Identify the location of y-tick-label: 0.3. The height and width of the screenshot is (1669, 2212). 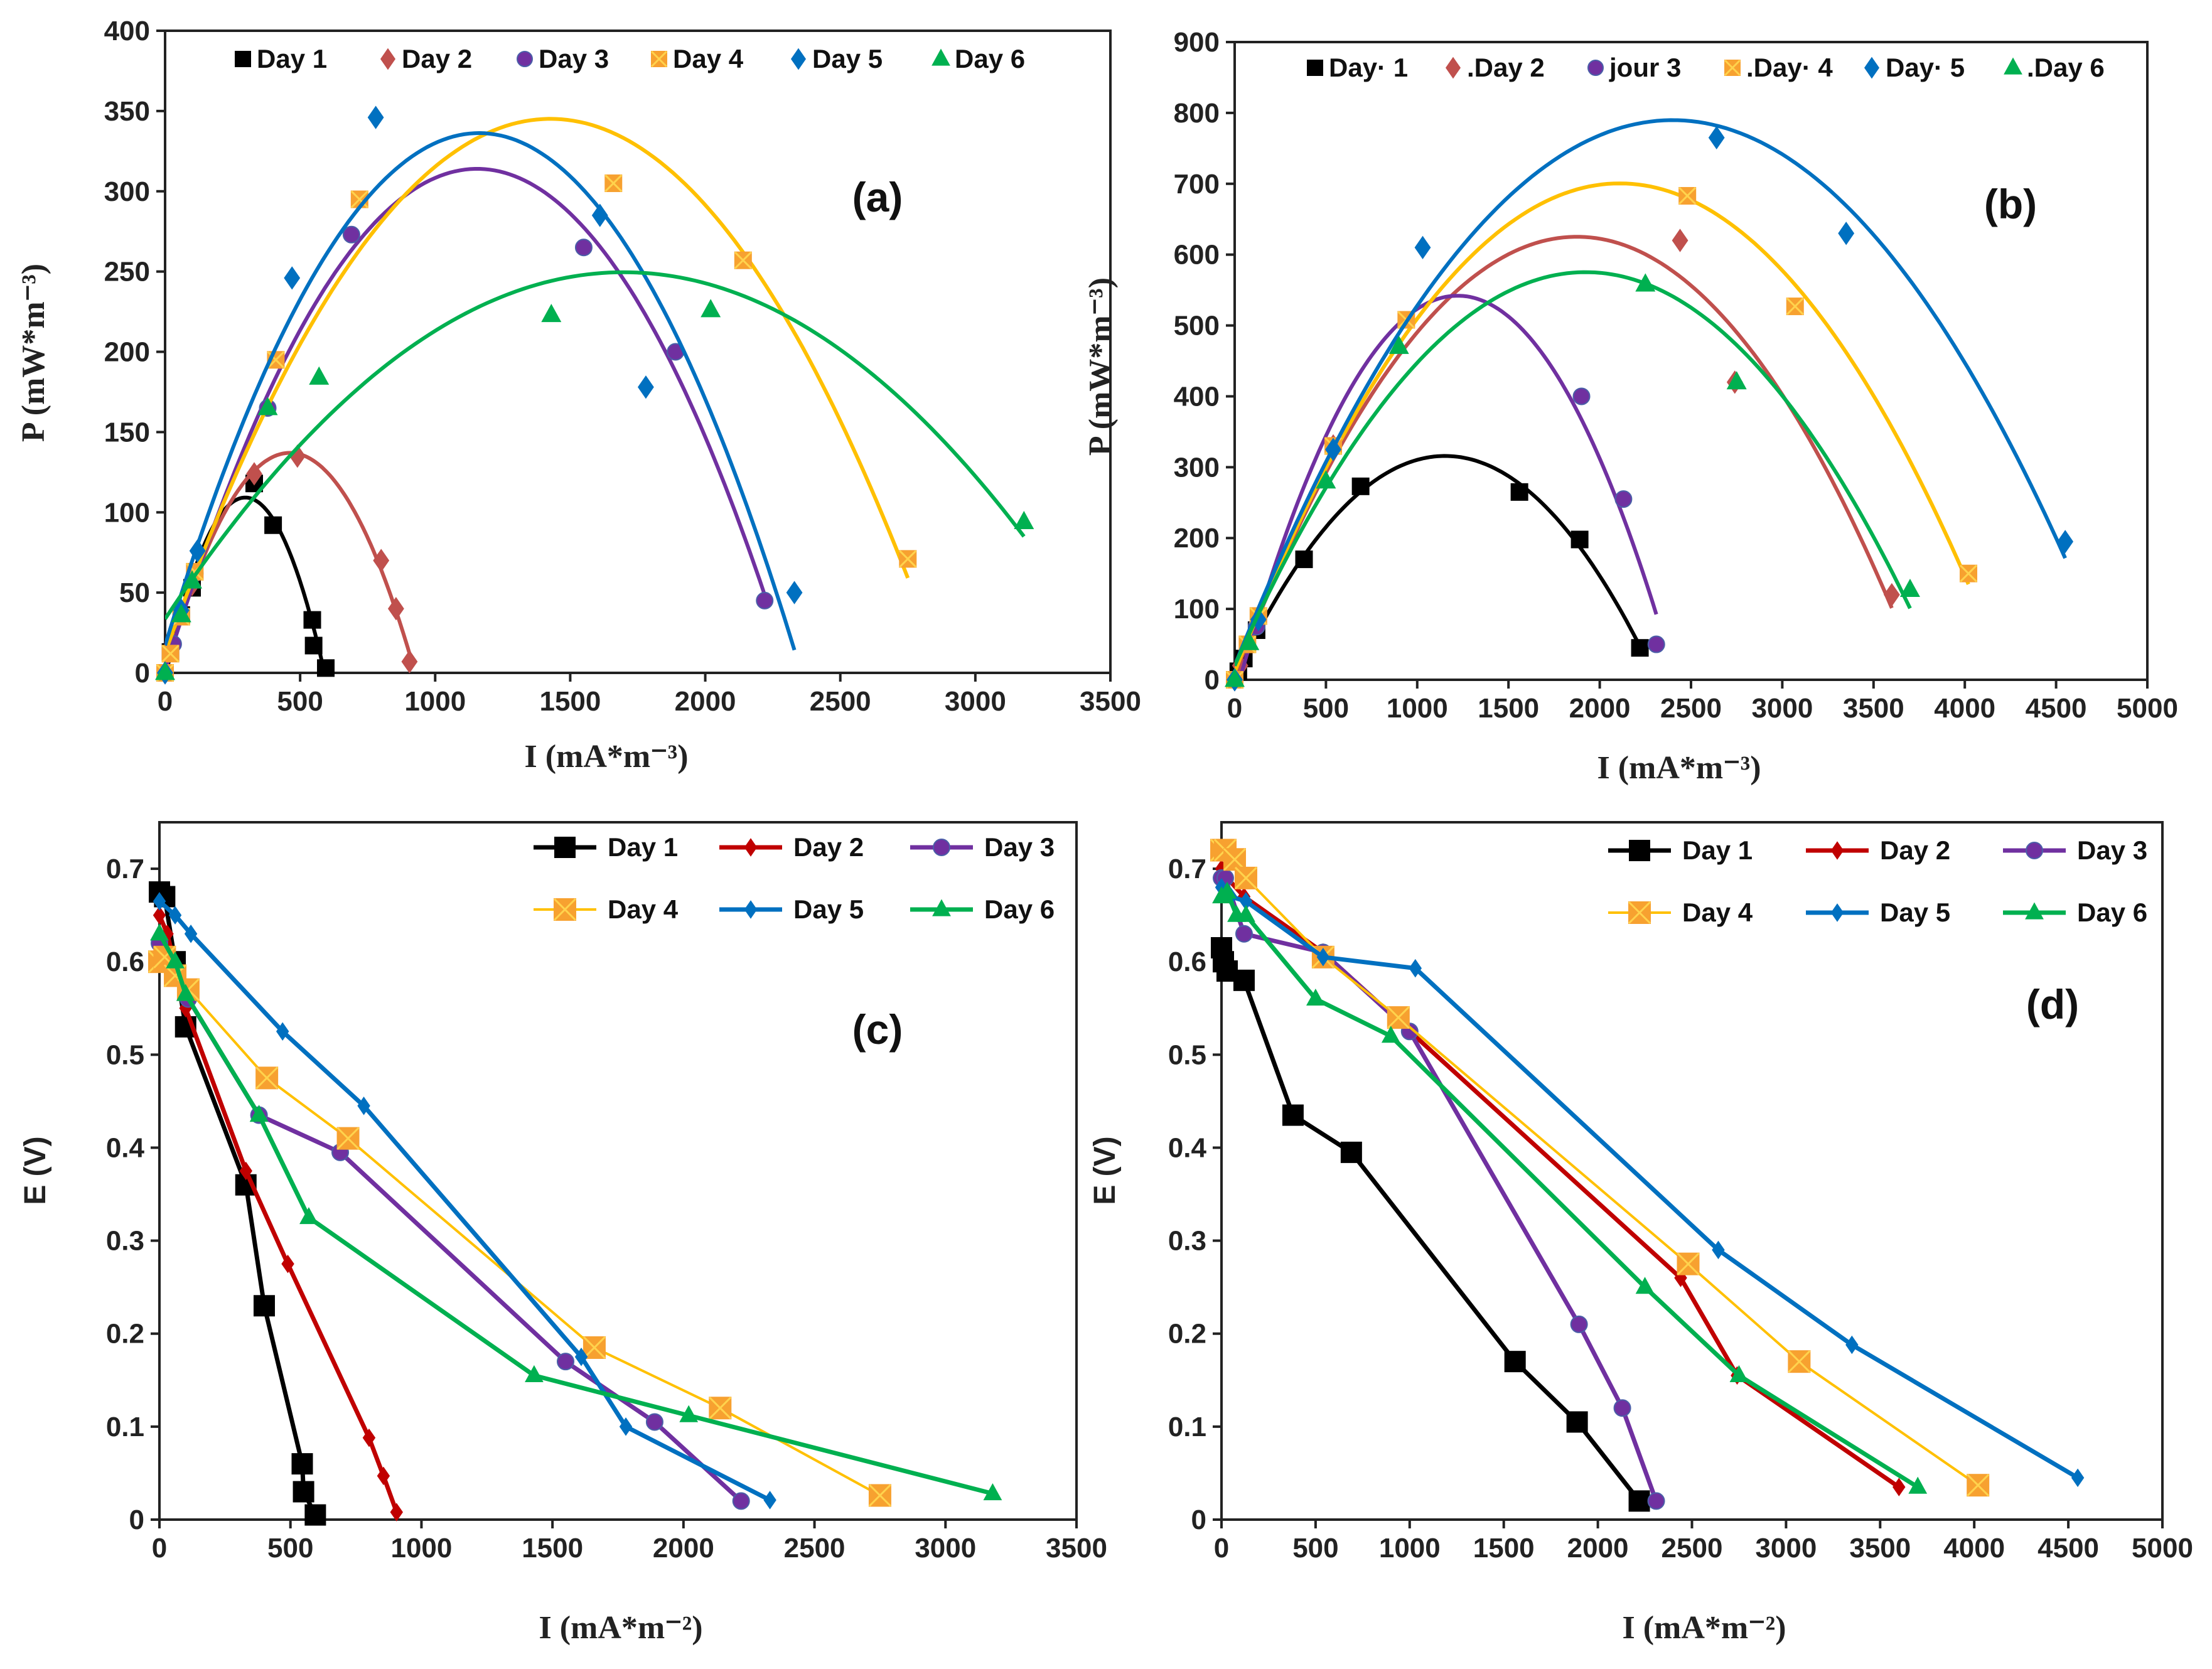
(1187, 1241).